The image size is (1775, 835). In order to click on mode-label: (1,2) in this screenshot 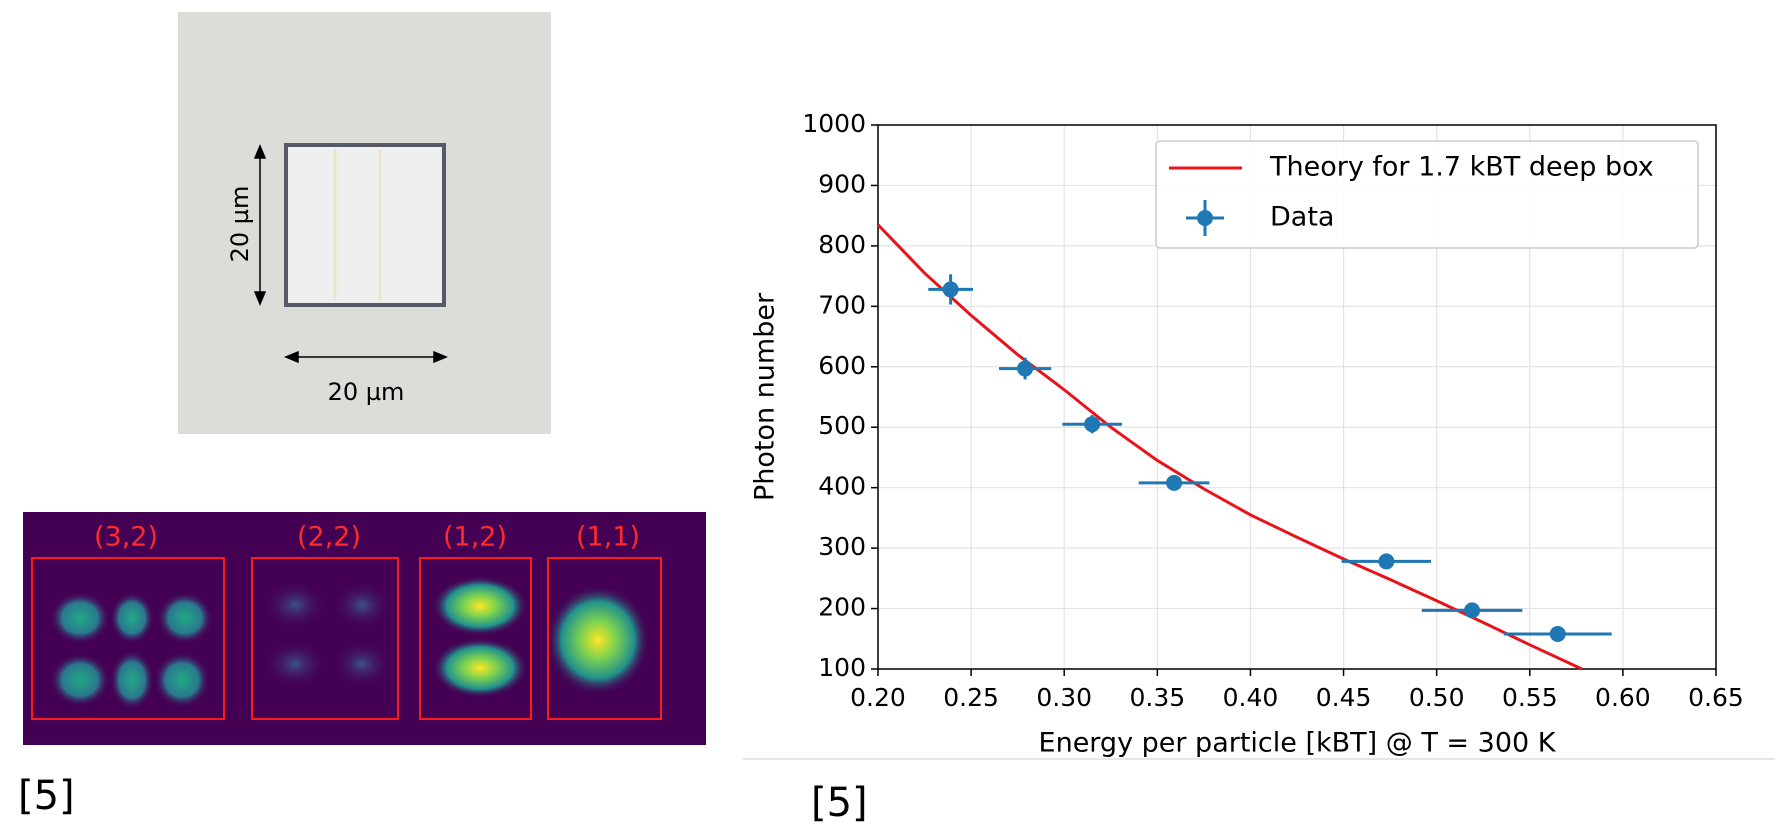, I will do `click(475, 537)`.